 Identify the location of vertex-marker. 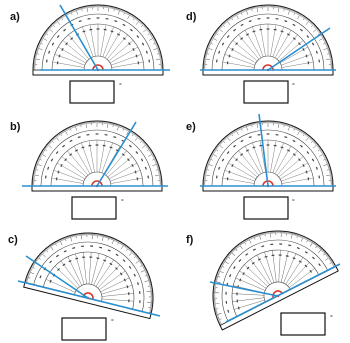
(98, 67).